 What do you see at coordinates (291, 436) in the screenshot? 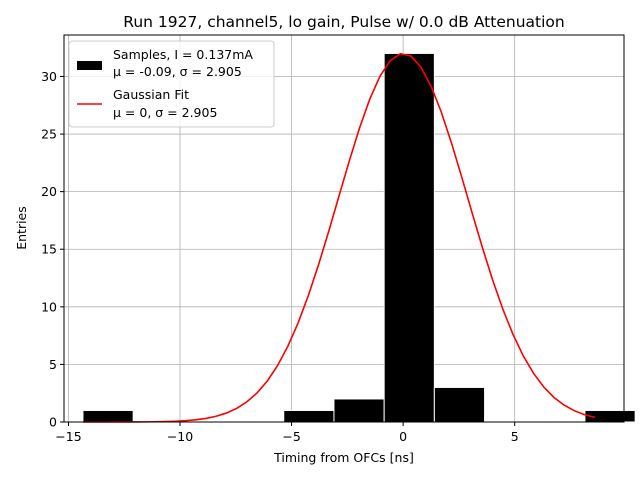
I see `x-tick-label: −5` at bounding box center [291, 436].